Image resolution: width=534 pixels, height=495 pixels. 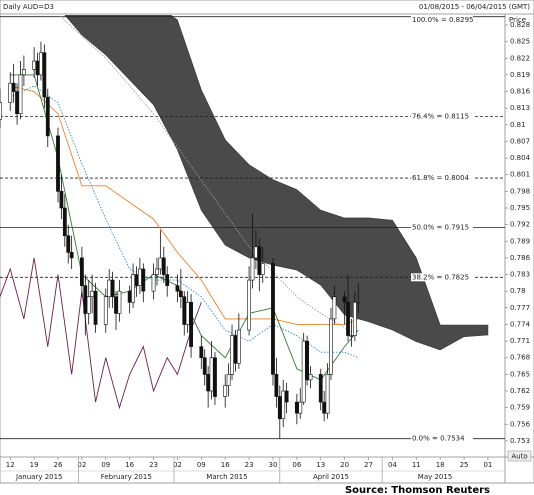 What do you see at coordinates (520, 408) in the screenshot?
I see `y-tick-label: 0.759` at bounding box center [520, 408].